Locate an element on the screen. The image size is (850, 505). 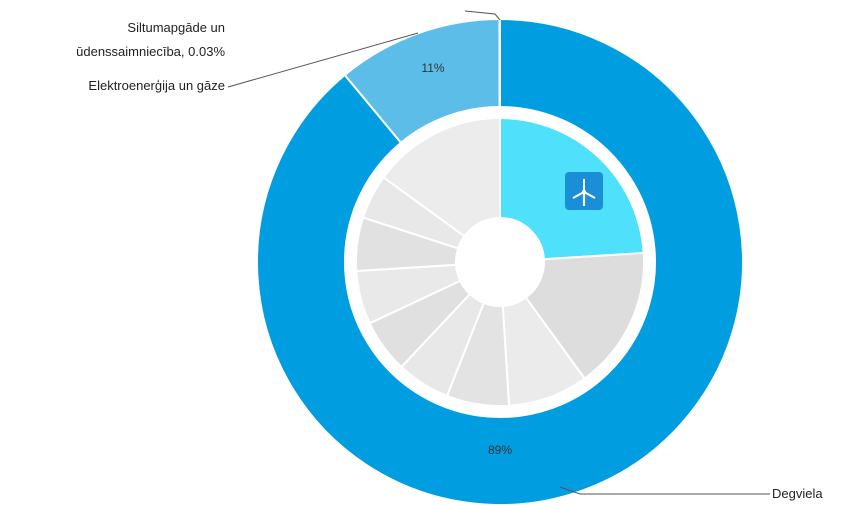
slice-label: Elektroenerģija un gāze is located at coordinates (156, 85).